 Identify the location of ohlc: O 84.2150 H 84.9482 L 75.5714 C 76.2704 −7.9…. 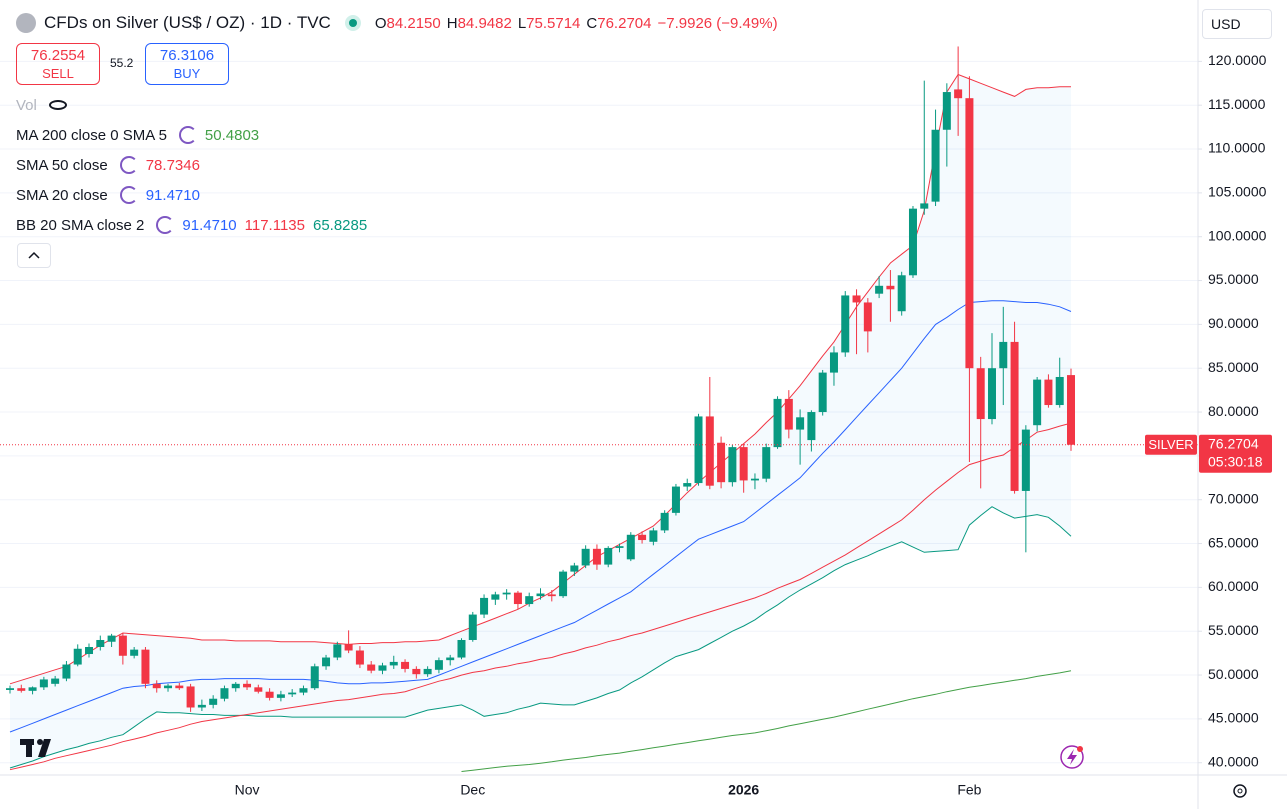
(579, 23).